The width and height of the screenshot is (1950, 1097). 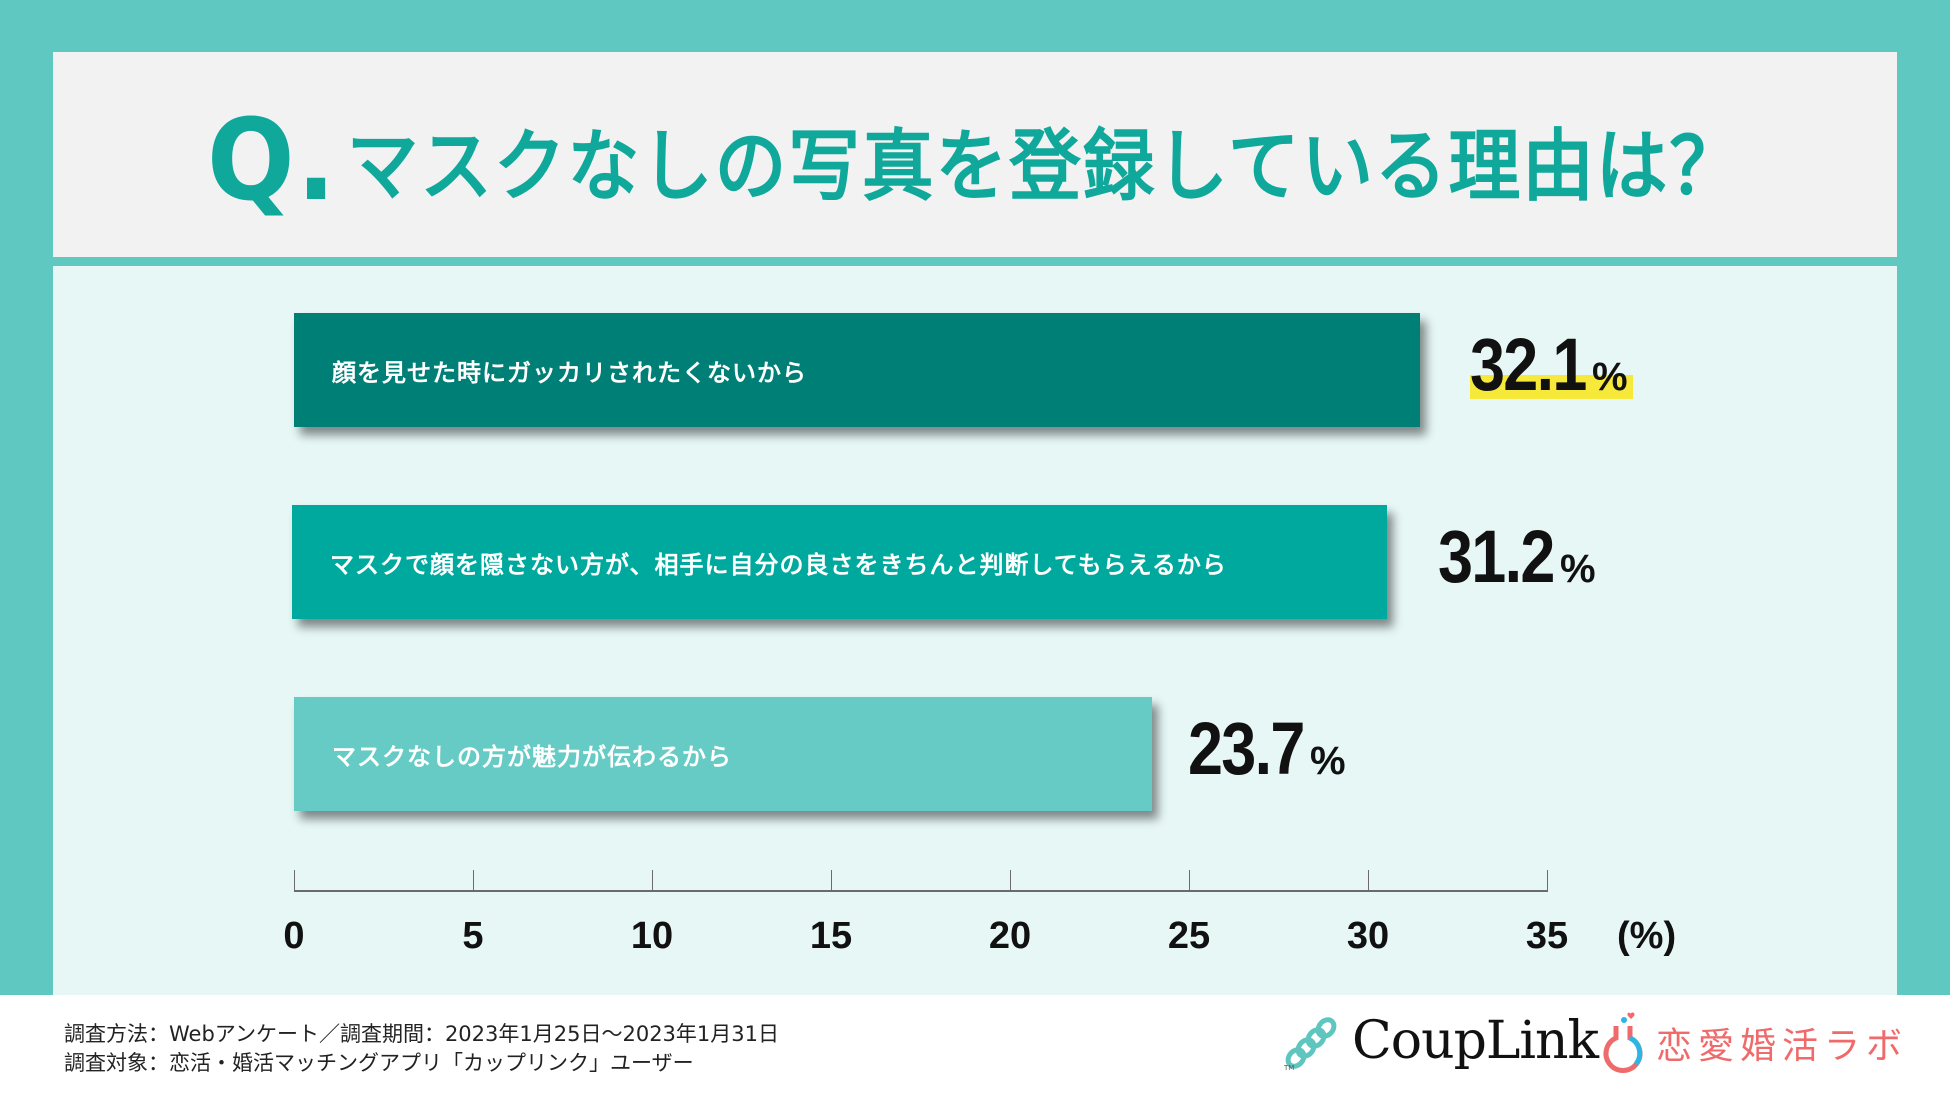 I want to click on value-highlight, so click(x=1551, y=387).